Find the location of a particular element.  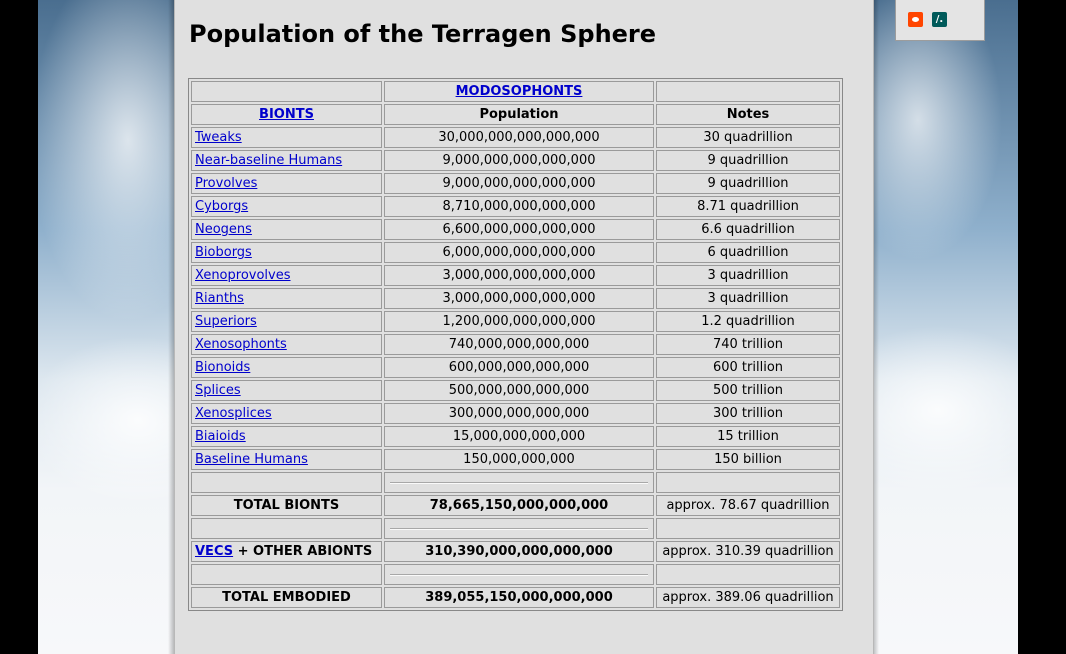

share-box: /. is located at coordinates (940, 20).